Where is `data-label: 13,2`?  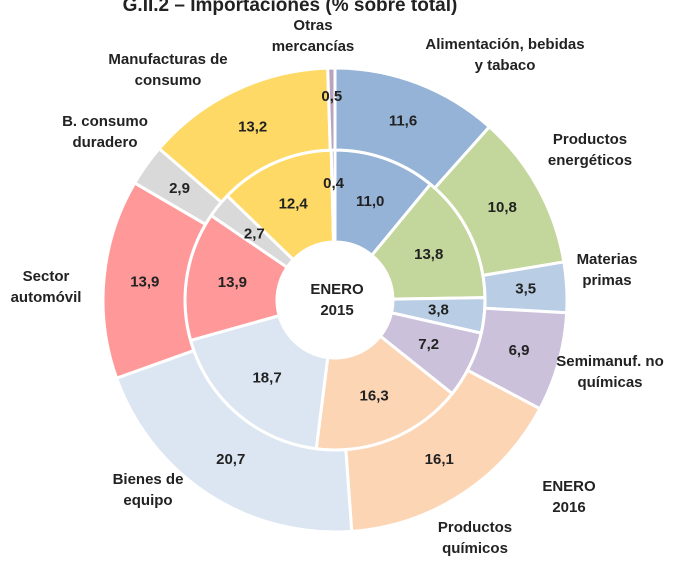 data-label: 13,2 is located at coordinates (252, 127).